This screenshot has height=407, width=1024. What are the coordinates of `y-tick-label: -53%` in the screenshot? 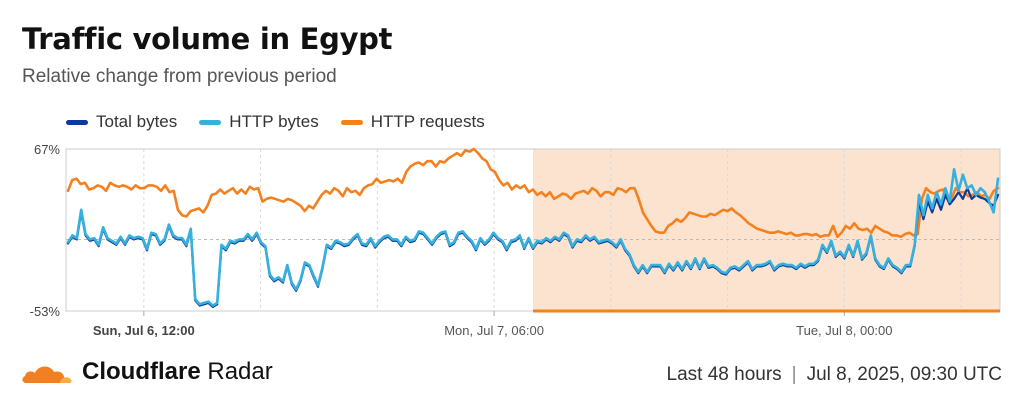 It's located at (45, 311).